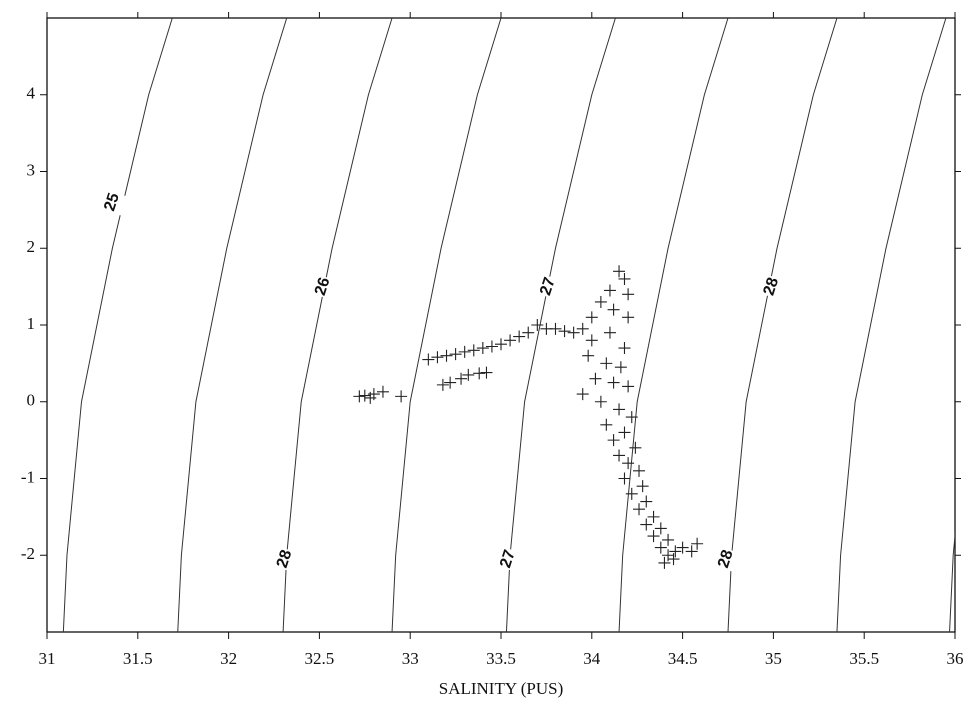 The image size is (970, 704). I want to click on contour-label: 25, so click(112, 202).